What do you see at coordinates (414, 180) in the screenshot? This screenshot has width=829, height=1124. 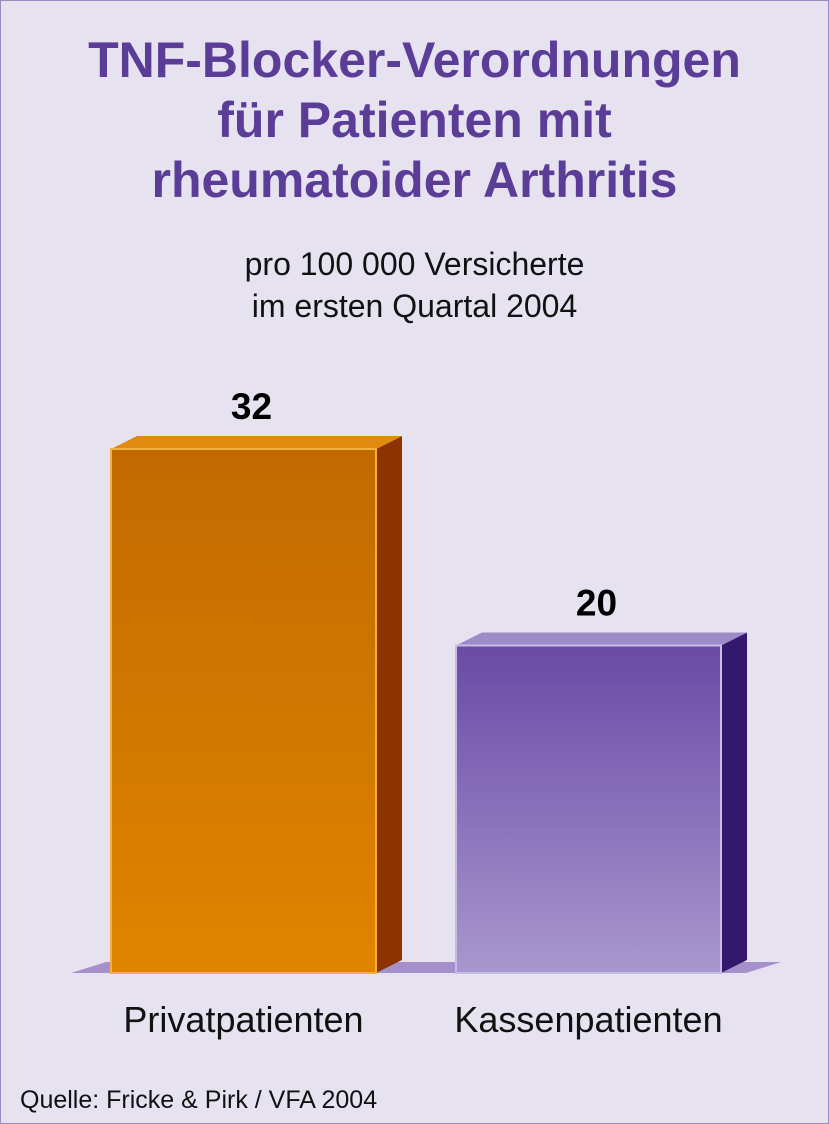 I see `title-line-3: rheumatoider Arthritis` at bounding box center [414, 180].